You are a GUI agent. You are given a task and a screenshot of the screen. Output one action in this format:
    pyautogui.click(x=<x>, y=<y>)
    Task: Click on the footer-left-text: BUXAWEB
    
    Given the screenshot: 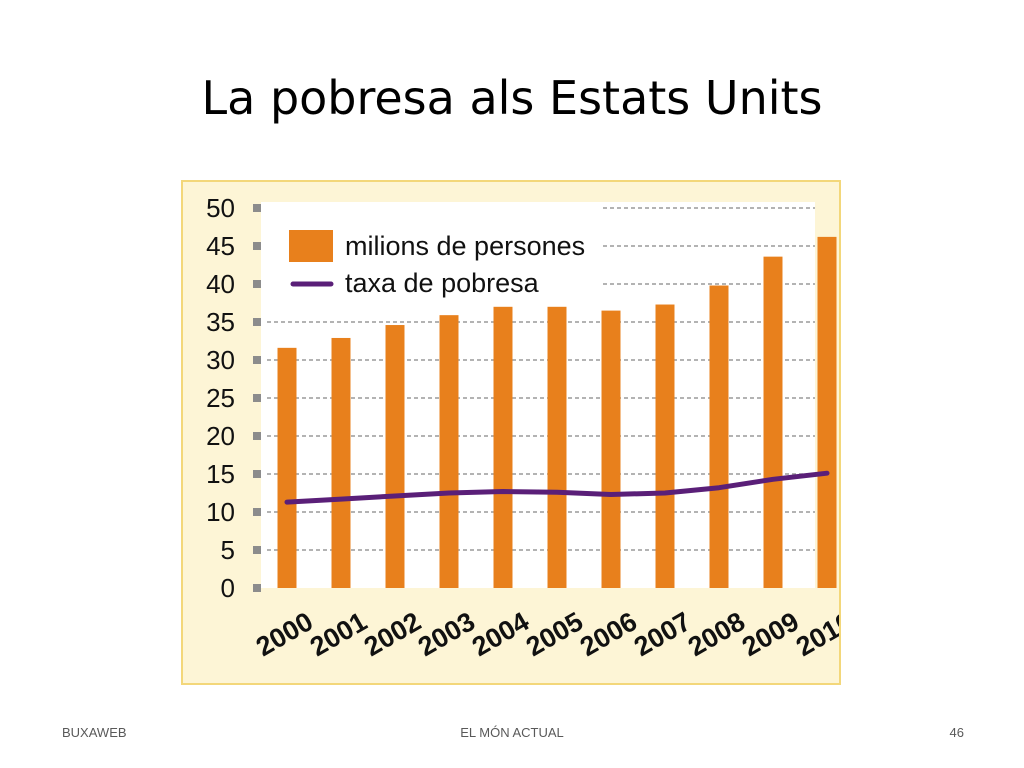 What is the action you would take?
    pyautogui.click(x=94, y=732)
    